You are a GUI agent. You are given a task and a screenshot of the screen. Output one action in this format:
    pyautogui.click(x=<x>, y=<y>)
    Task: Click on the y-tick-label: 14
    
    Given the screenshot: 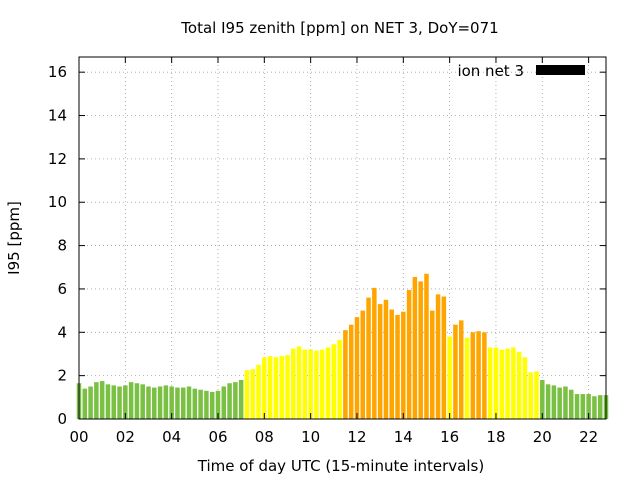 What is the action you would take?
    pyautogui.click(x=57, y=116)
    